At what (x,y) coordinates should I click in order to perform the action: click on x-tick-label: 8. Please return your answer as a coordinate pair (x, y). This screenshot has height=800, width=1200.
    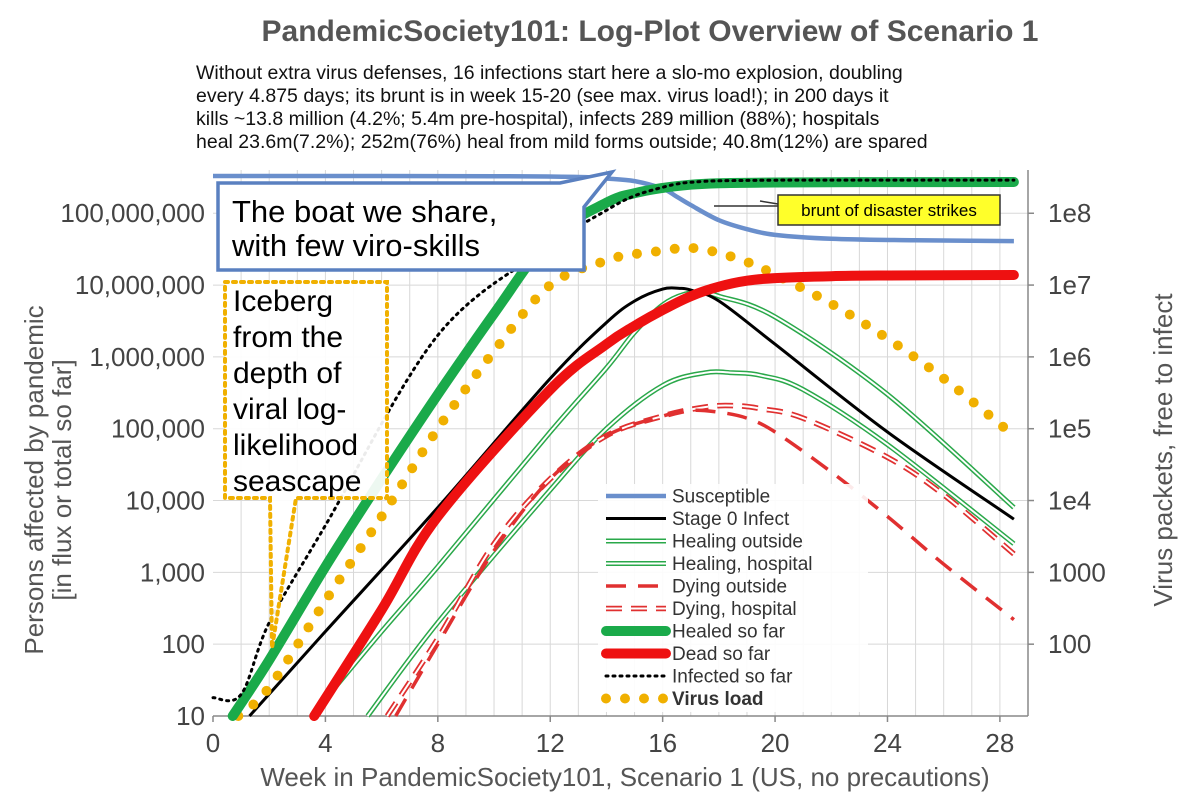
    Looking at the image, I should click on (438, 743).